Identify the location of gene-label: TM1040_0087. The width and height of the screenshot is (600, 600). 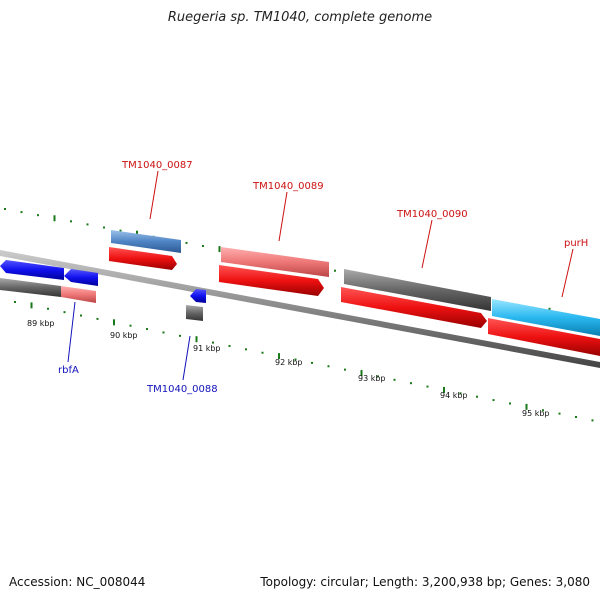
(157, 165).